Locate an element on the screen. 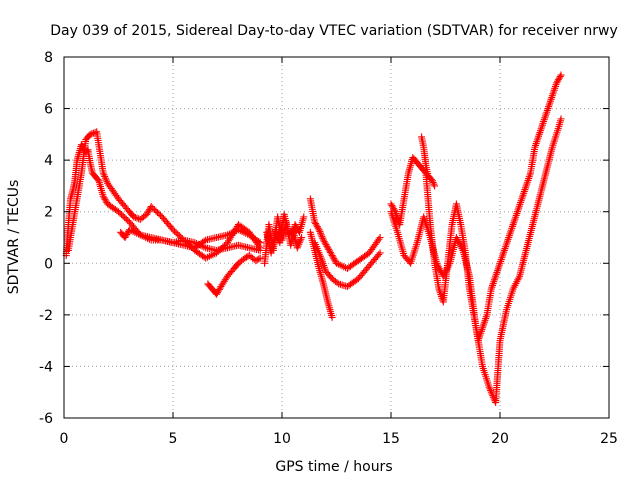  y-axis-label: SDTVAR / TECUs is located at coordinates (14, 237).